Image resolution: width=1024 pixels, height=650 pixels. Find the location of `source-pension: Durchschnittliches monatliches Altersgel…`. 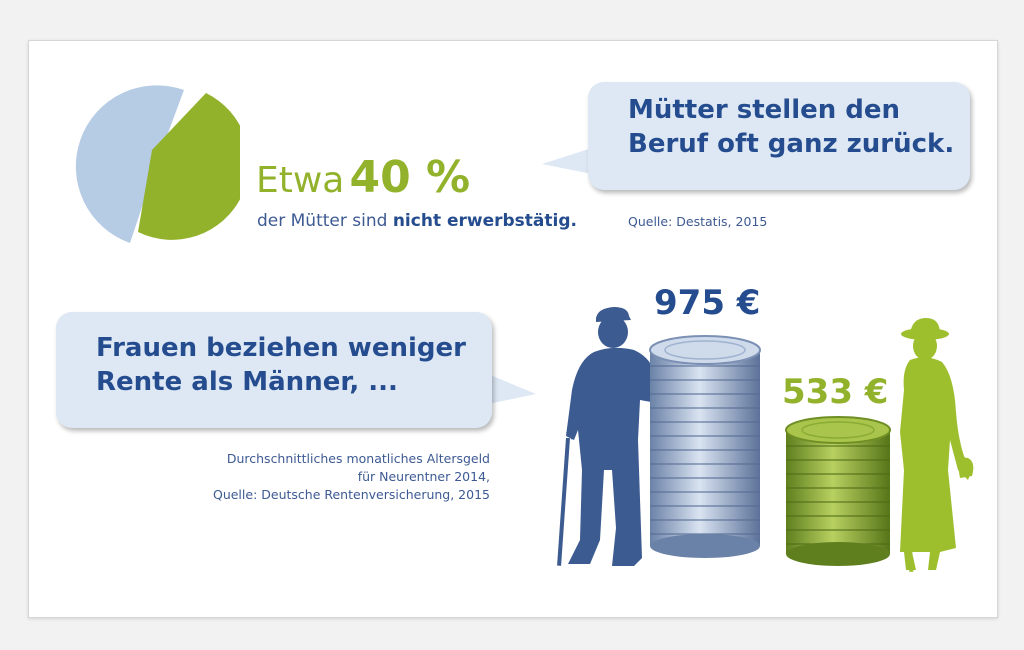

source-pension: Durchschnittliches monatliches Altersgel… is located at coordinates (320, 477).